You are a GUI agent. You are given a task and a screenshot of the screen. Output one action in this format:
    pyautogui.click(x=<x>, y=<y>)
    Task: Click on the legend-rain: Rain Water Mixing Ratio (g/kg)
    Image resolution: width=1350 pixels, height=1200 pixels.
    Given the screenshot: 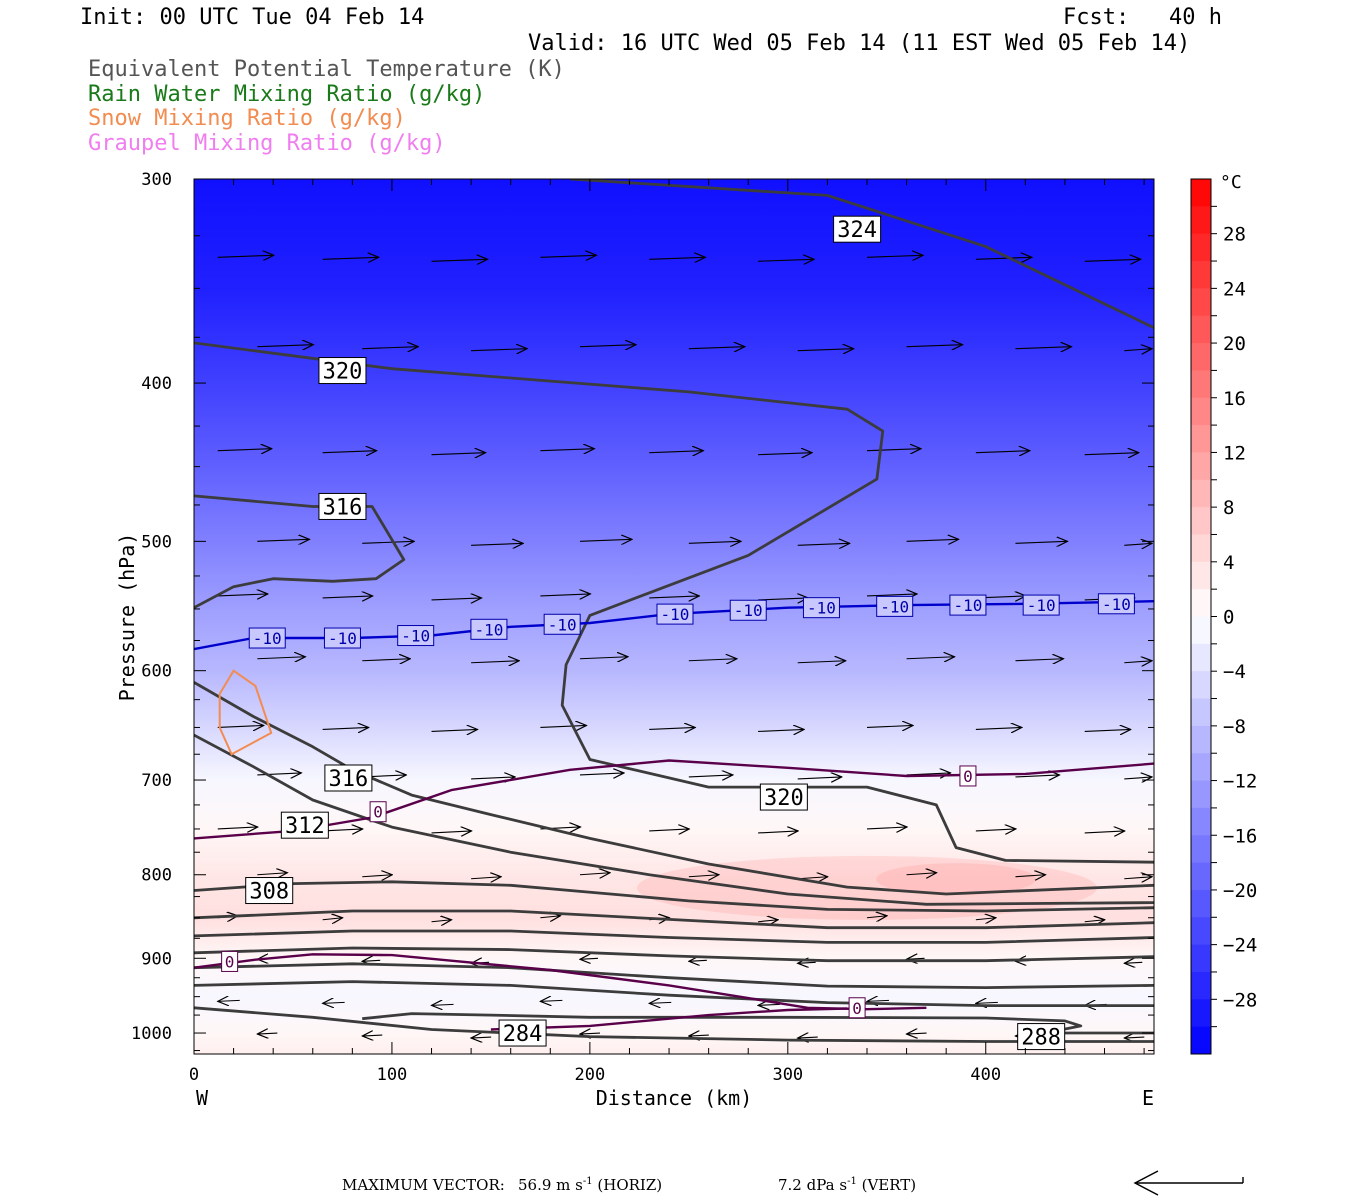 What is the action you would take?
    pyautogui.click(x=287, y=94)
    